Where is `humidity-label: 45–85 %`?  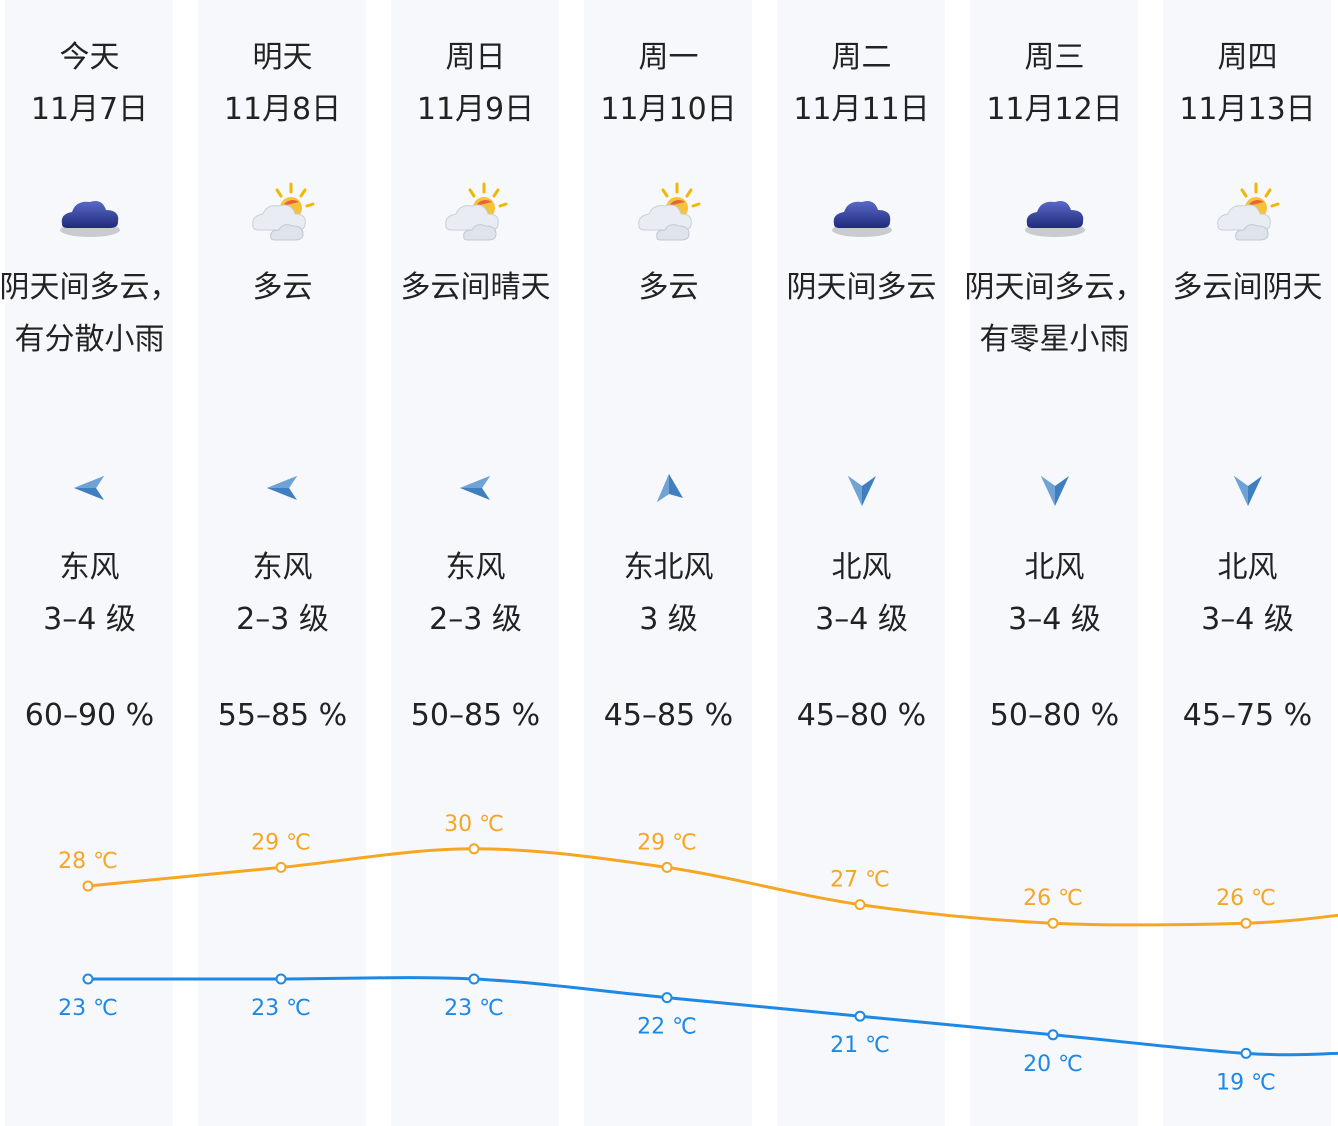 humidity-label: 45–85 % is located at coordinates (668, 715).